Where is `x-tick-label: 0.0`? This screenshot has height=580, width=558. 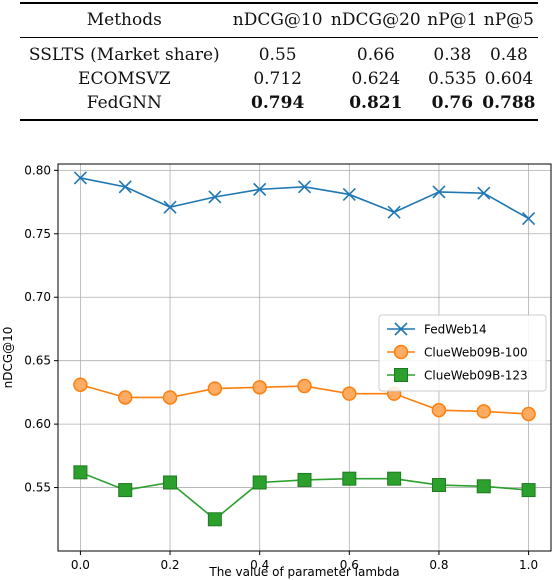
x-tick-label: 0.0 is located at coordinates (80, 565).